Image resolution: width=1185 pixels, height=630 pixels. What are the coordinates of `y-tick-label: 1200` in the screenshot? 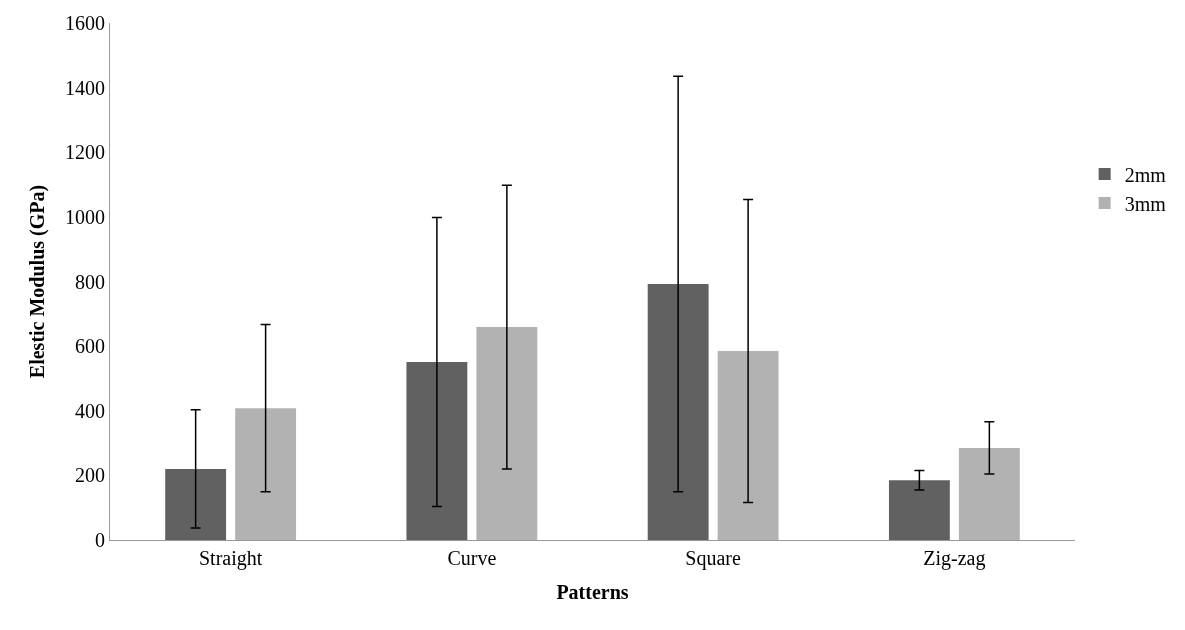 It's located at (85, 152).